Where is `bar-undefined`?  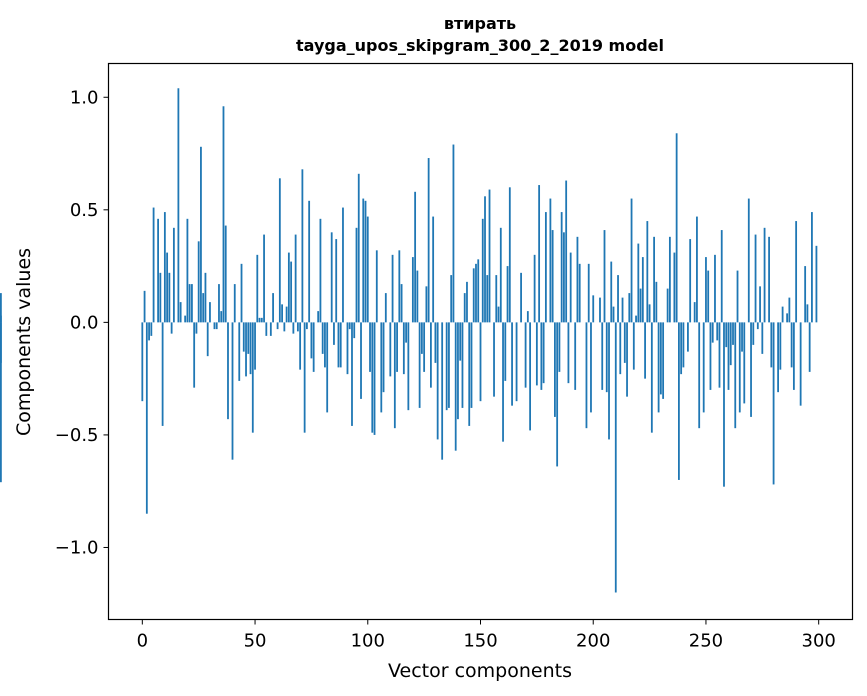 bar-undefined is located at coordinates (1, 402).